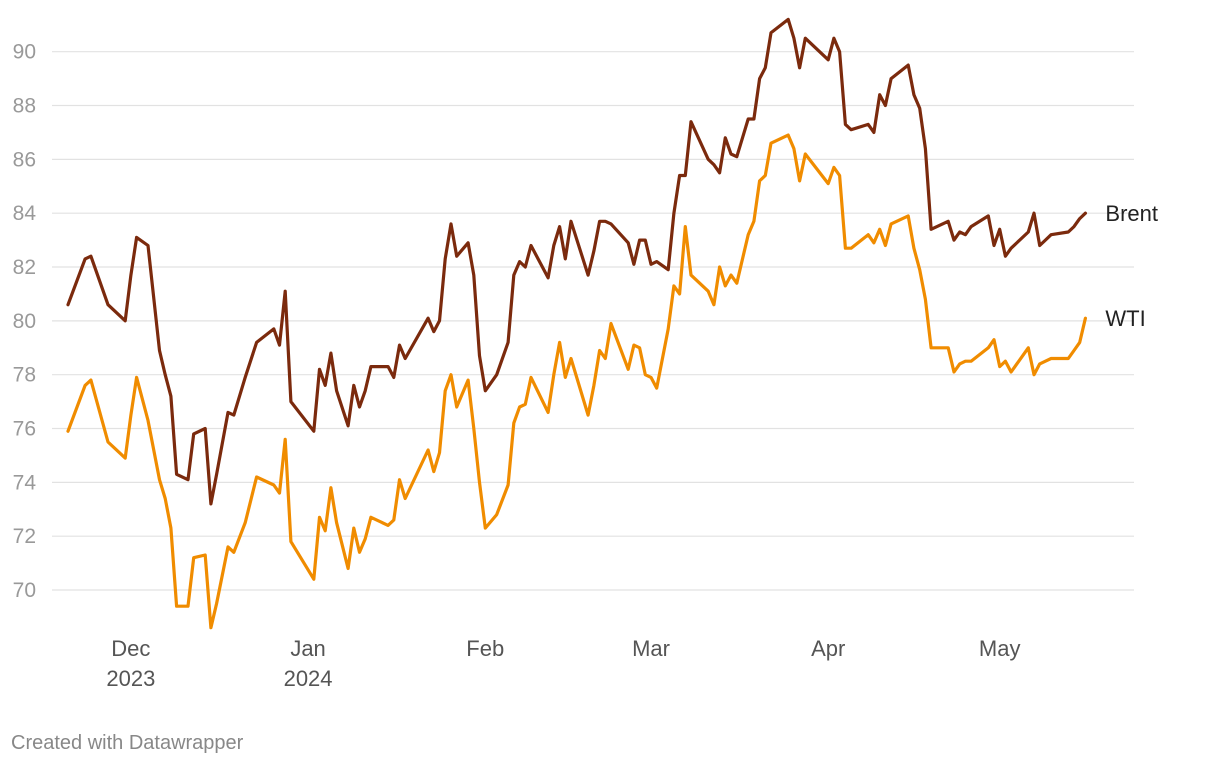  Describe the element at coordinates (24, 590) in the screenshot. I see `y-tick-label-70: 70` at that location.